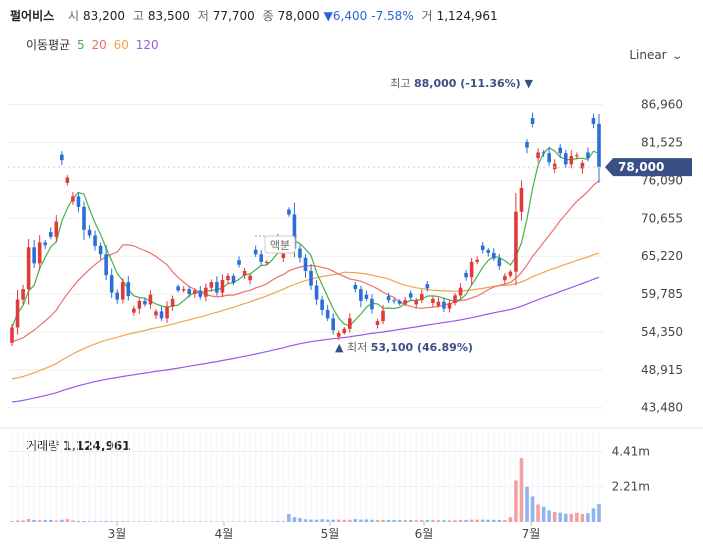 This screenshot has height=554, width=703. What do you see at coordinates (662, 370) in the screenshot?
I see `y-tick-label: 48,915` at bounding box center [662, 370].